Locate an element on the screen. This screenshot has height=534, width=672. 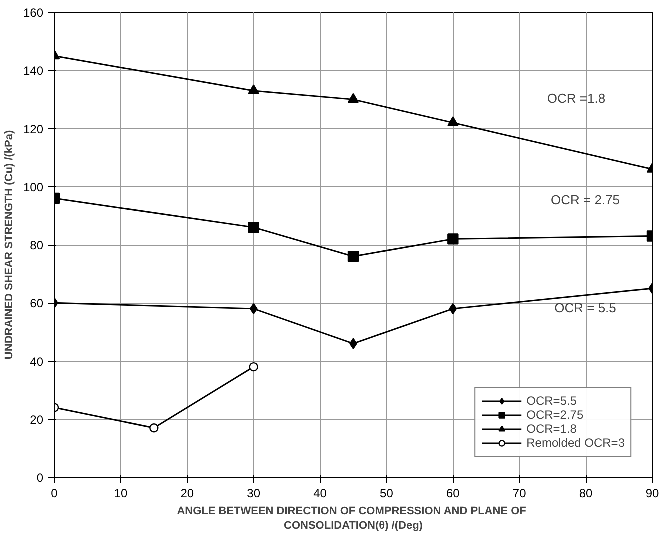
y-tick-label: 0 is located at coordinates (40, 478).